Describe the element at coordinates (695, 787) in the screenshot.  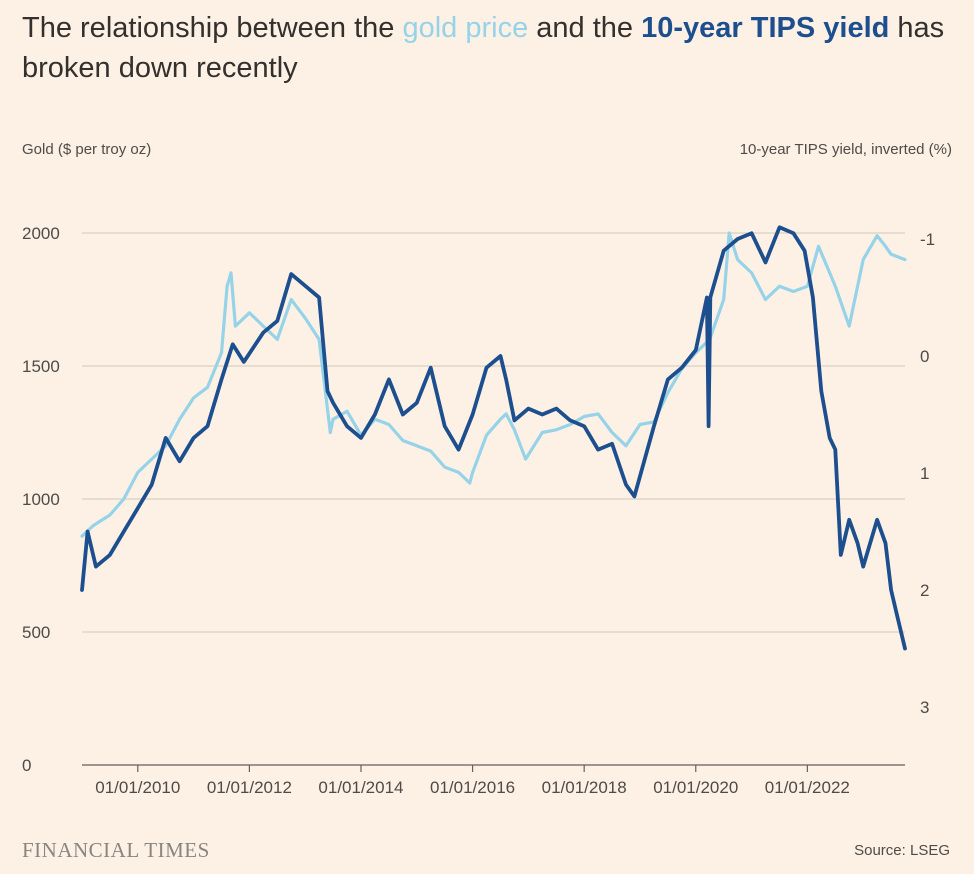
I see `x-tick-label-2020: 01/01/2020` at that location.